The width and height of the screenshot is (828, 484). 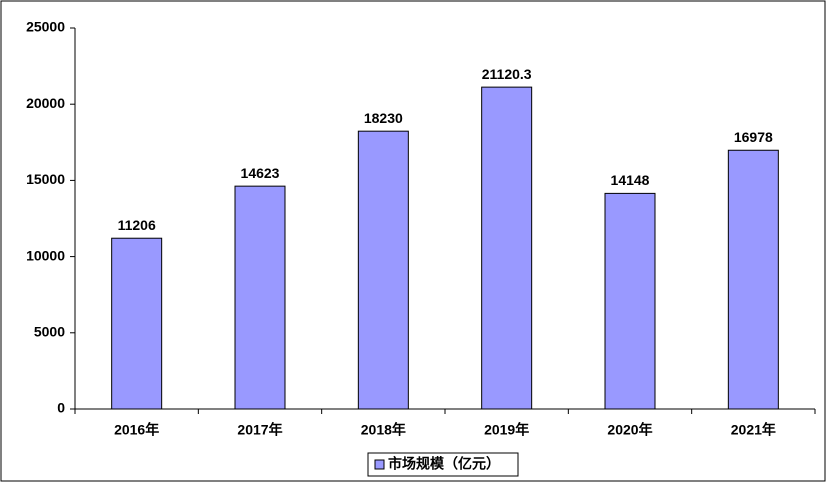 What do you see at coordinates (383, 118) in the screenshot?
I see `data-label: 18230` at bounding box center [383, 118].